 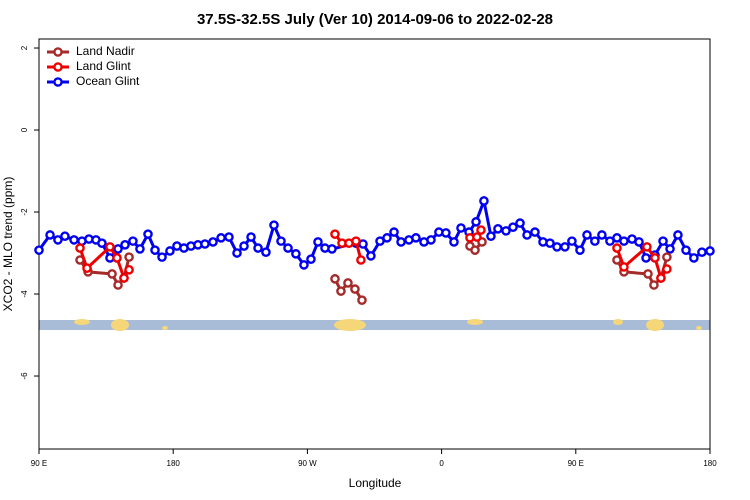 I want to click on x-axis-label: Longitude, so click(x=375, y=483).